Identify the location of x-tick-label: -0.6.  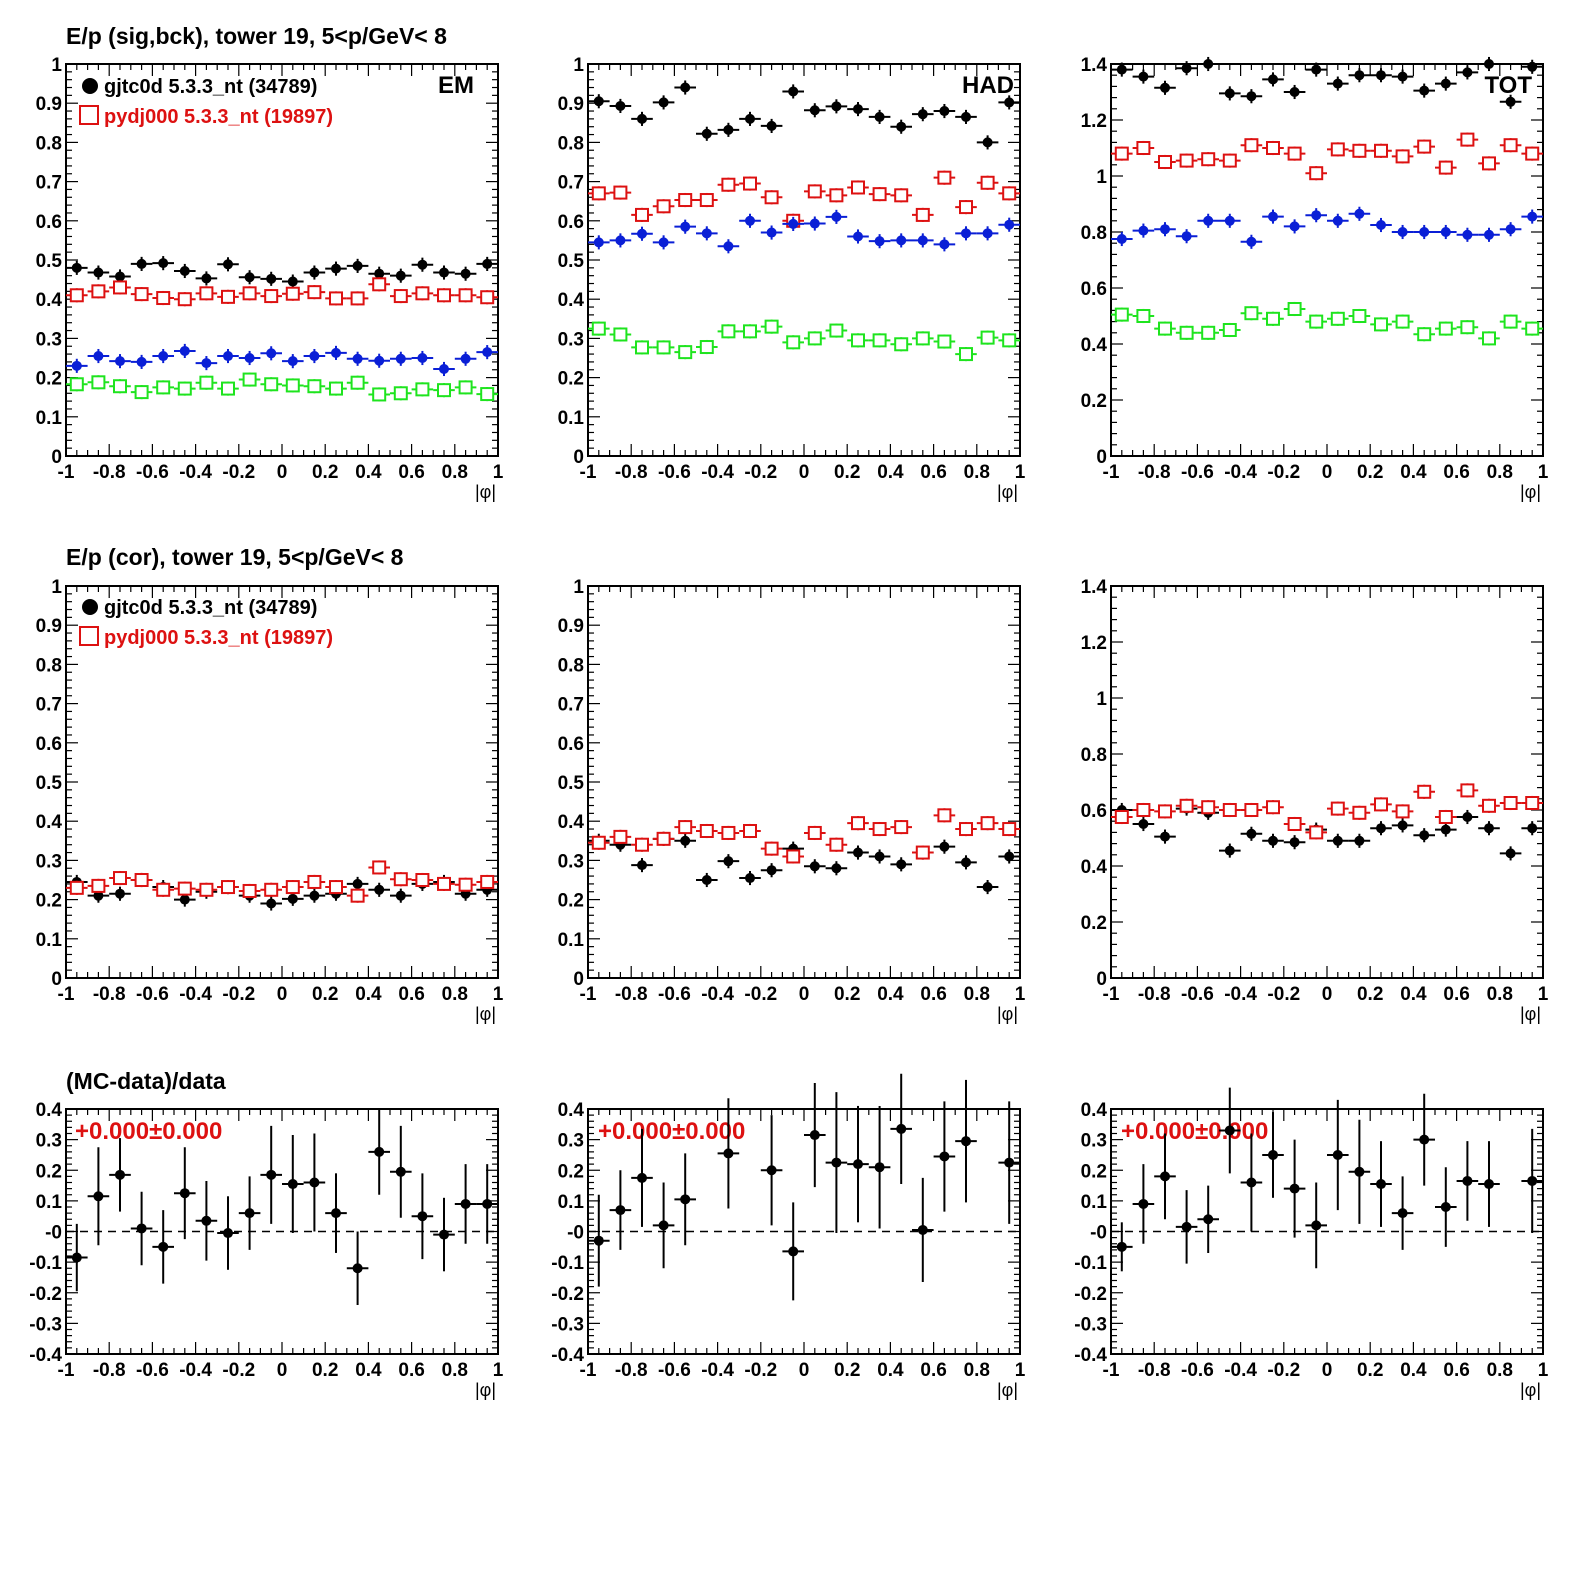
(674, 472).